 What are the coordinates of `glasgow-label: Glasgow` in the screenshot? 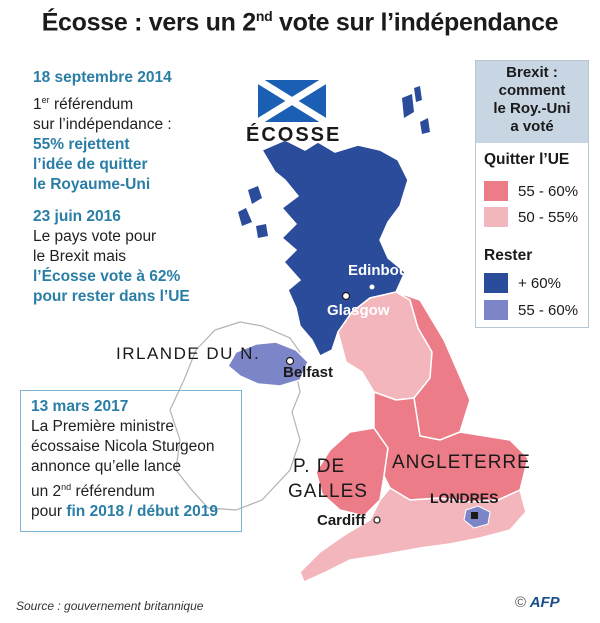 It's located at (358, 310).